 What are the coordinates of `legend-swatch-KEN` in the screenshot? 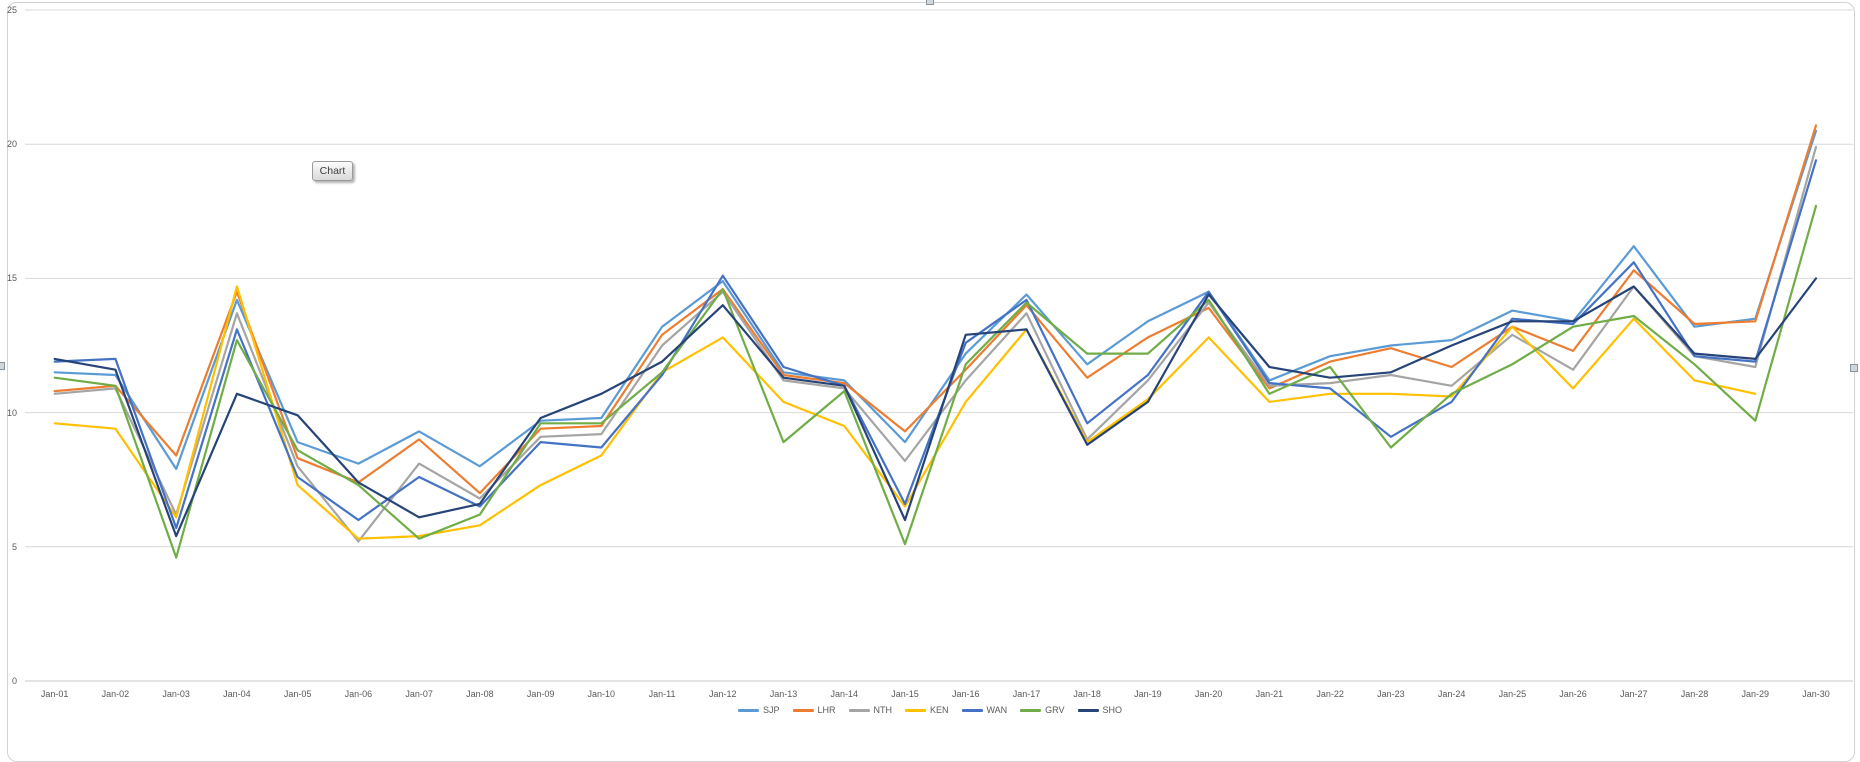 It's located at (915, 710).